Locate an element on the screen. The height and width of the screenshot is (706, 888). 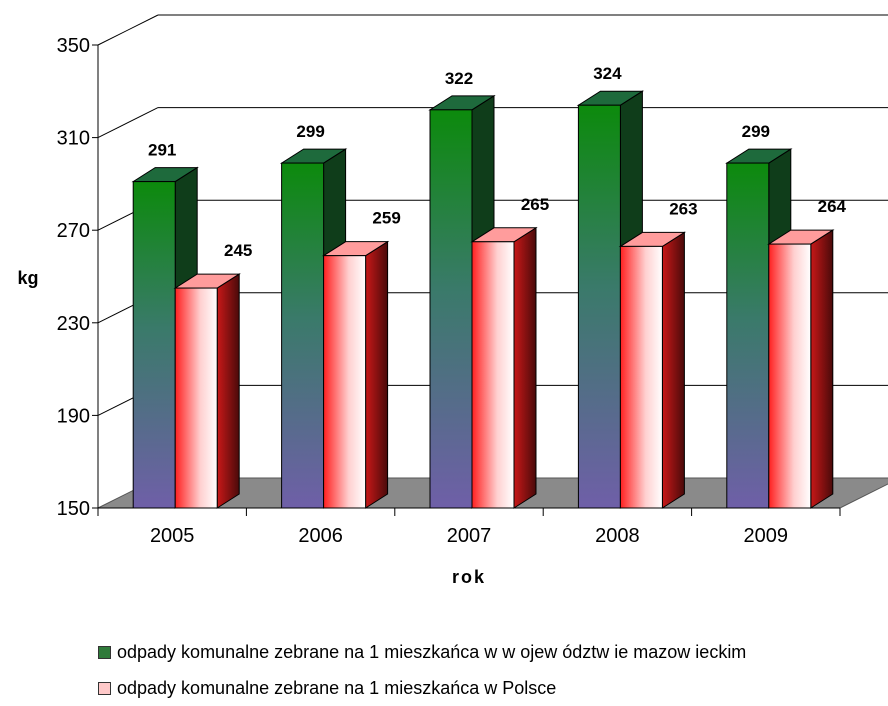
y-tick-label: 190 is located at coordinates (73, 416).